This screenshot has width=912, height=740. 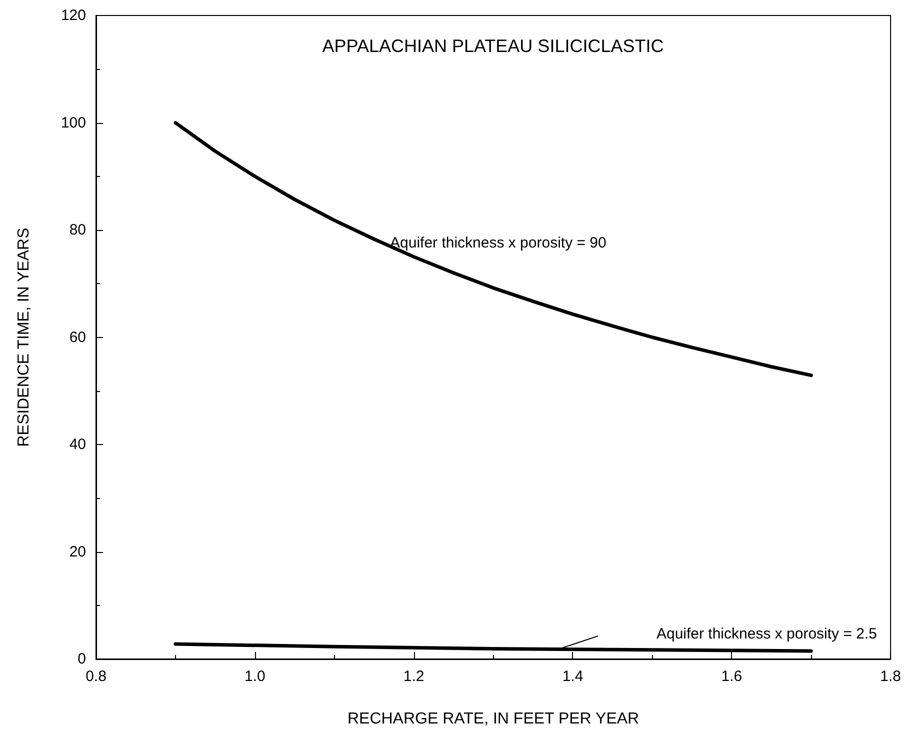 I want to click on annotation: Aquifer thickness x porosity = 90, so click(x=498, y=243).